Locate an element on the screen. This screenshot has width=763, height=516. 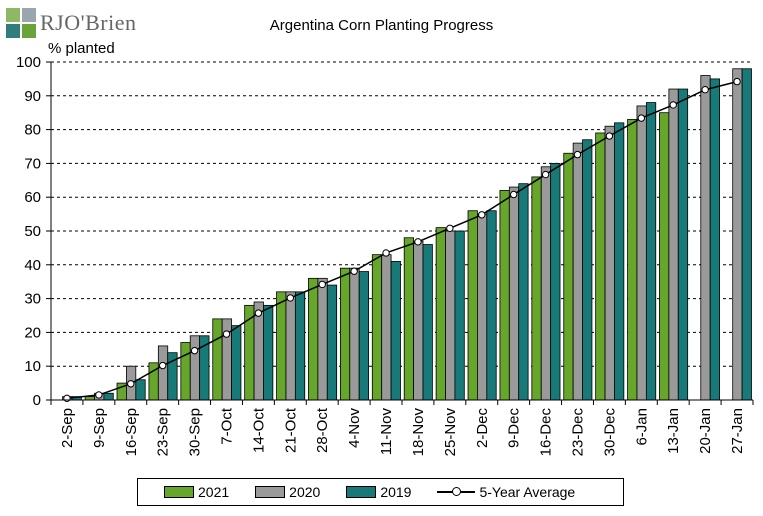
bar-2020-21-oct is located at coordinates (290, 346).